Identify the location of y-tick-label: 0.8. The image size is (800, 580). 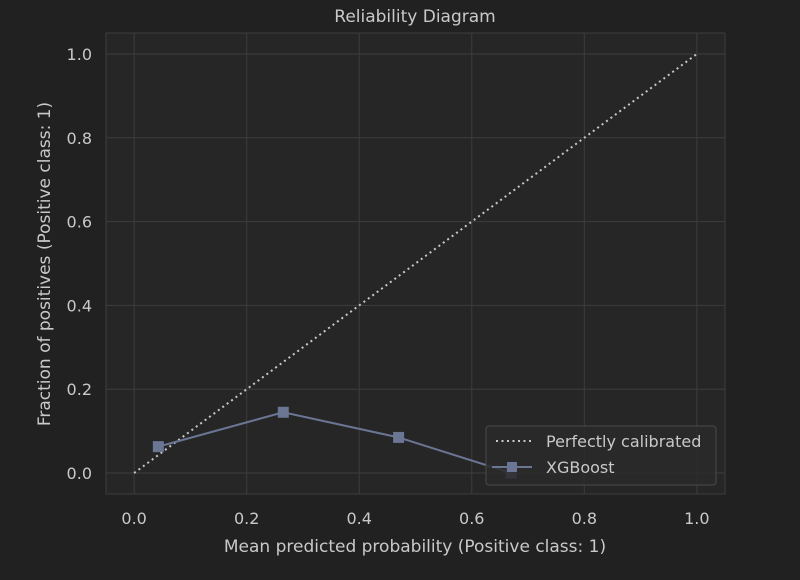
(79, 138).